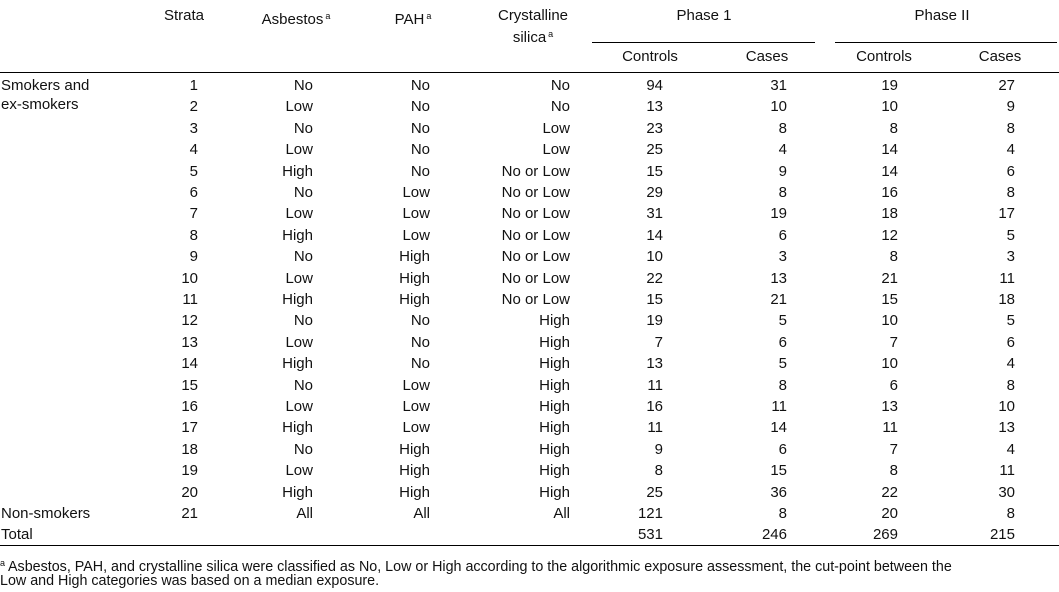  Describe the element at coordinates (654, 492) in the screenshot. I see `table-cell: 25` at that location.